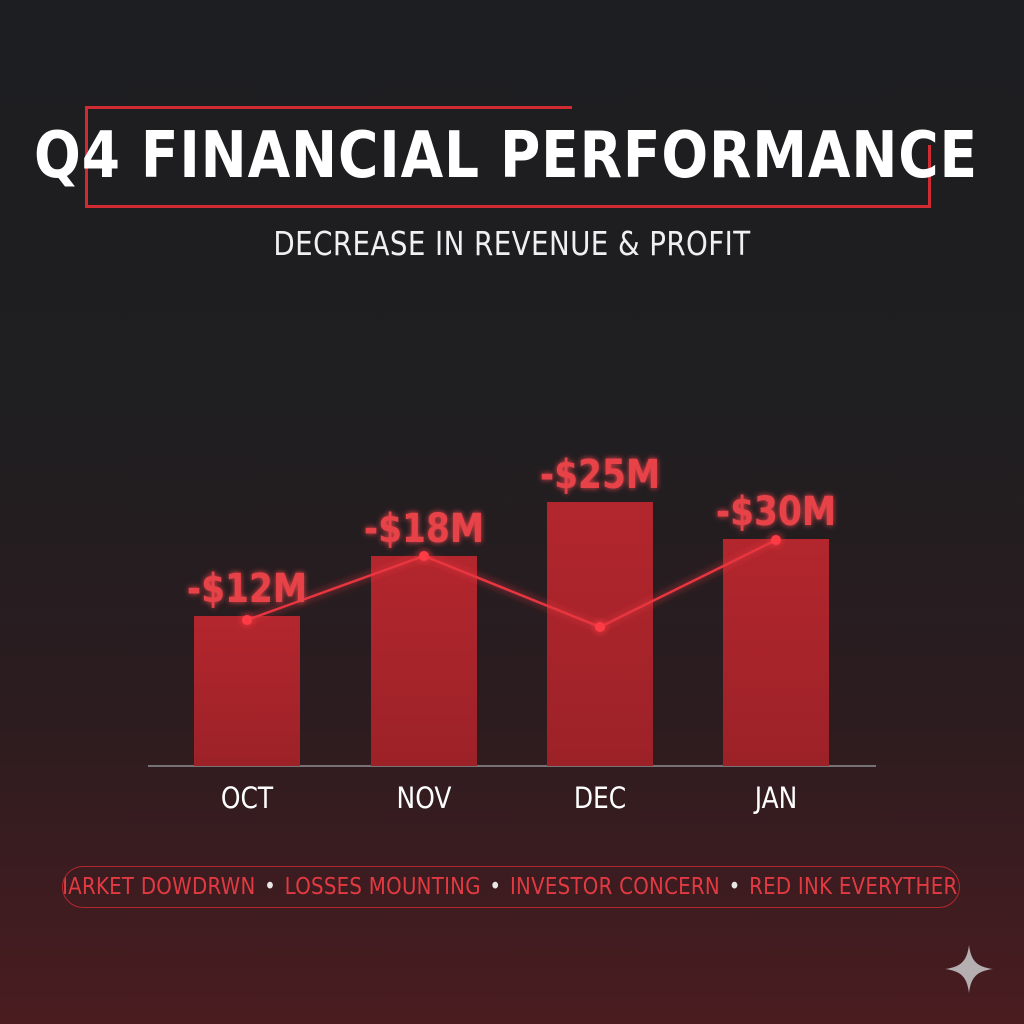 This screenshot has width=1024, height=1024. I want to click on value-label-nov: -$18M, so click(424, 527).